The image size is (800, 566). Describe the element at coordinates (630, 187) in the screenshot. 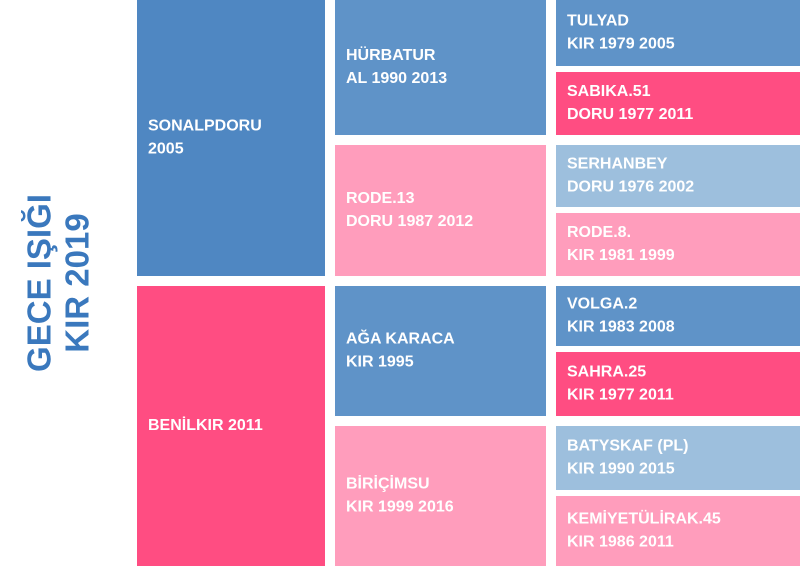

I see `horse-text: DORU 1976 2002` at that location.